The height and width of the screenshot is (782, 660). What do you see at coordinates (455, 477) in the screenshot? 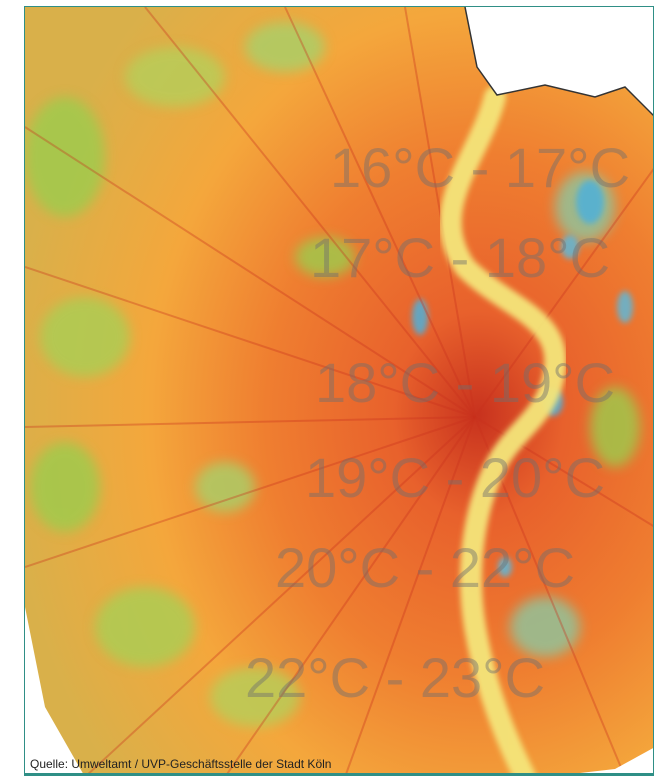
I see `zone-label: 19°C - 20°C` at bounding box center [455, 477].